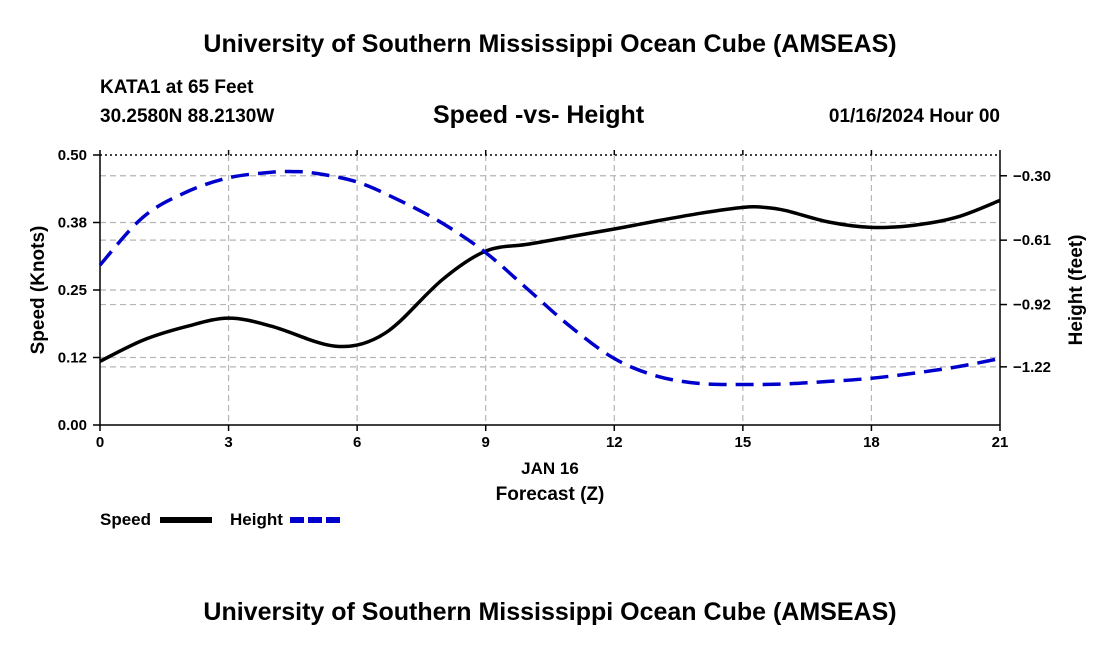 This screenshot has height=650, width=1100. What do you see at coordinates (72, 155) in the screenshot?
I see `y-left-tick-label: 0.50` at bounding box center [72, 155].